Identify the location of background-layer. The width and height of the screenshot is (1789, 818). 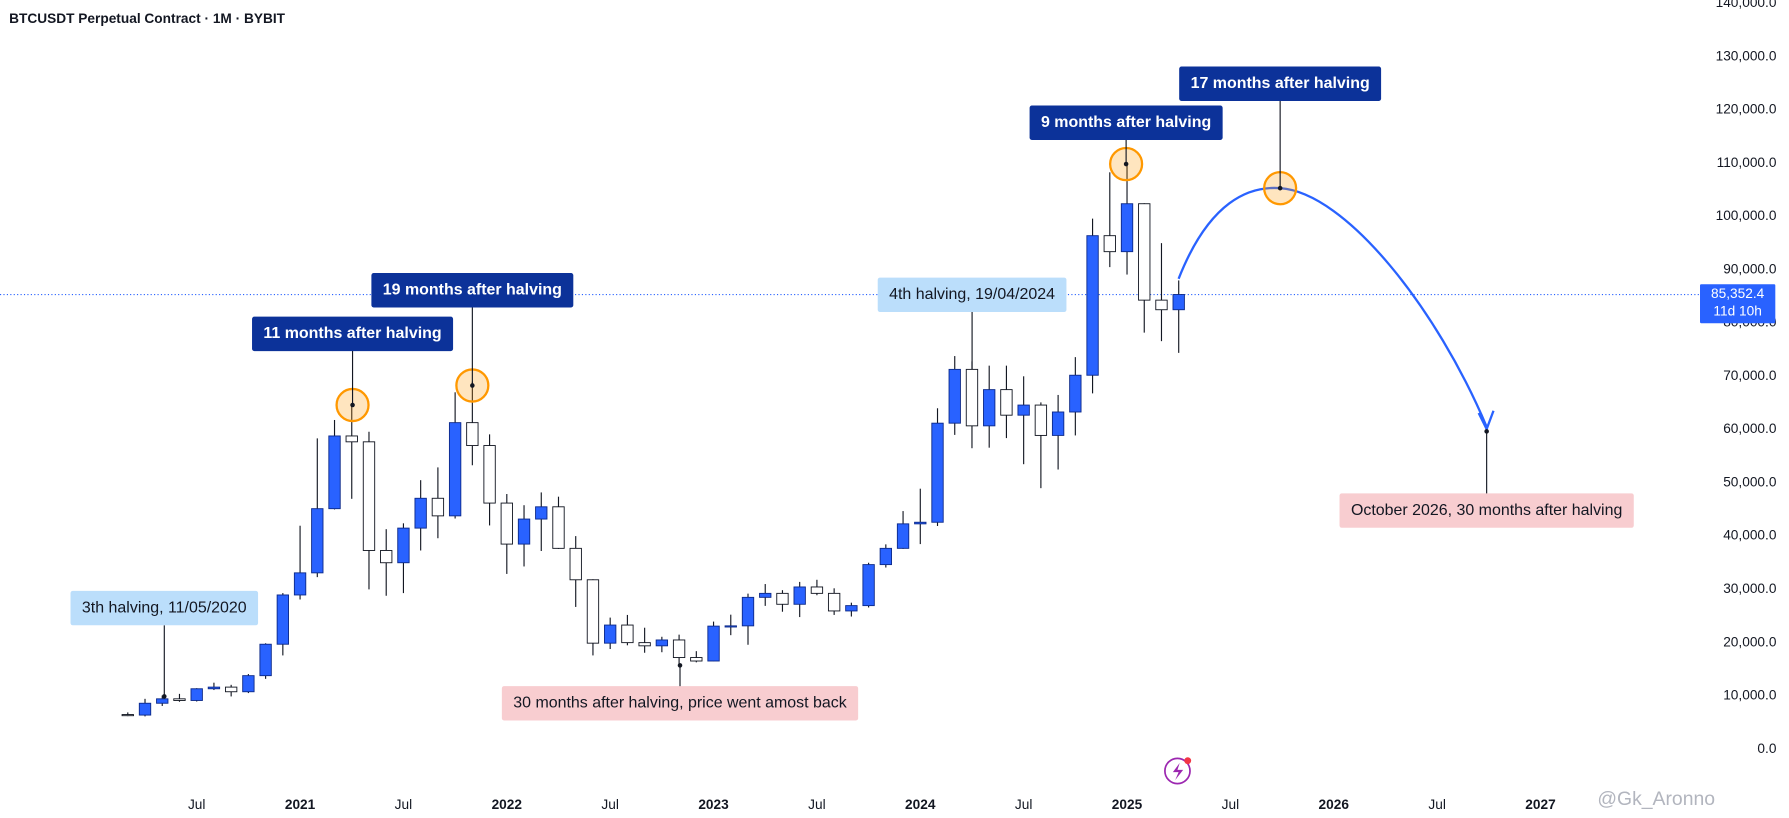
(850, 294).